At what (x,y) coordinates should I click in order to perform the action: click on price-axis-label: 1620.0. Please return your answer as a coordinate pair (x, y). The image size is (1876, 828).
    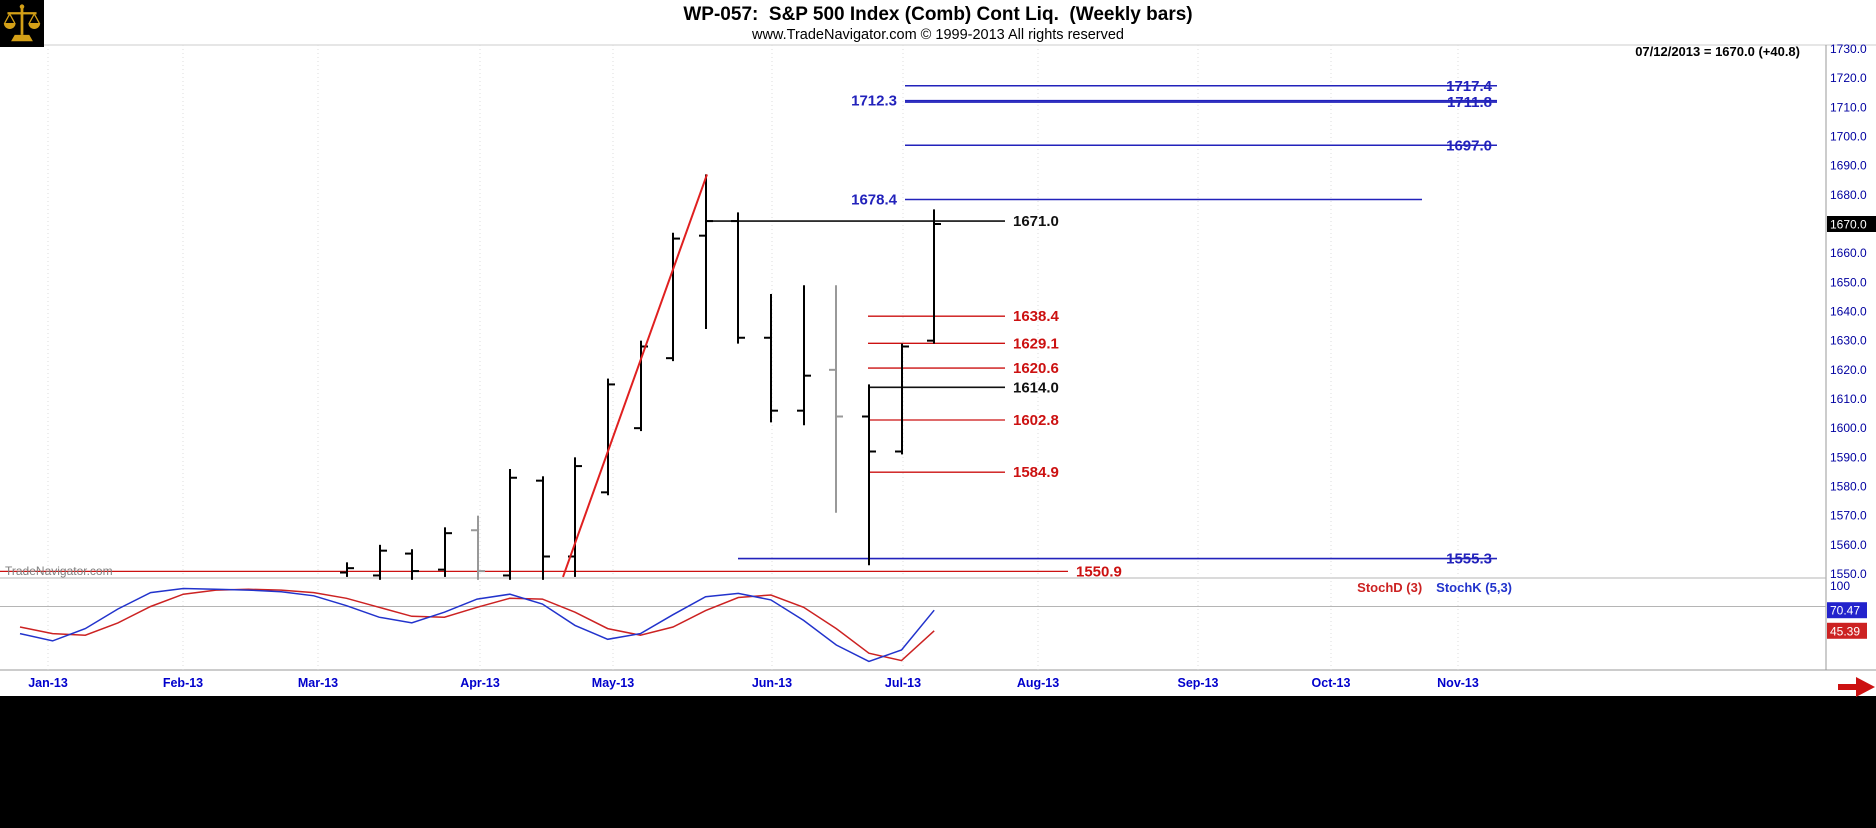
    Looking at the image, I should click on (1848, 370).